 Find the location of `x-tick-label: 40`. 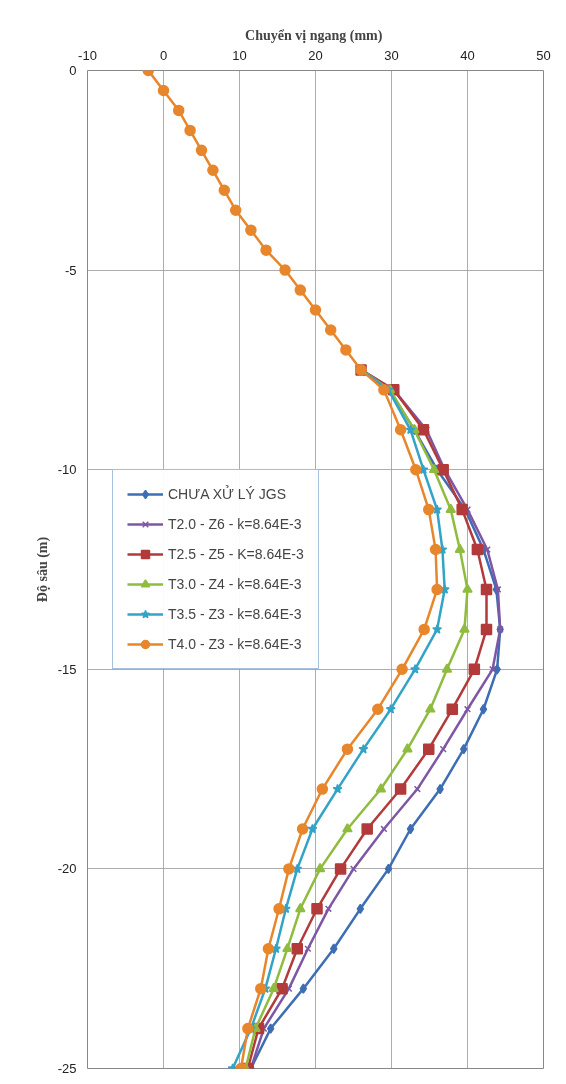

x-tick-label: 40 is located at coordinates (467, 55).